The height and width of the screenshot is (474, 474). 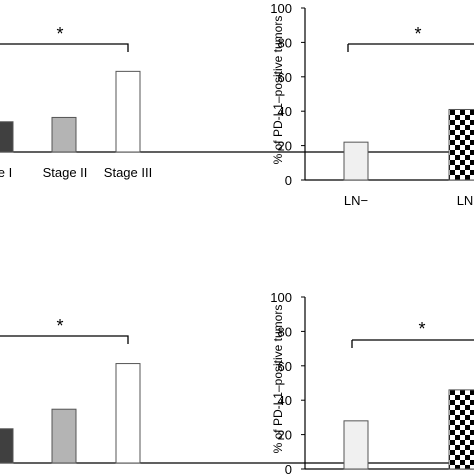 I want to click on x-tick-label: LN, so click(x=465, y=200).